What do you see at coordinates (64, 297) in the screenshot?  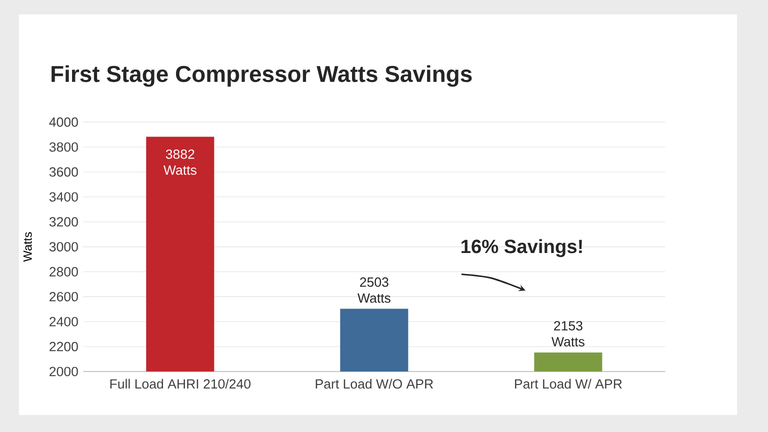 I see `y-tick-label: 2600` at bounding box center [64, 297].